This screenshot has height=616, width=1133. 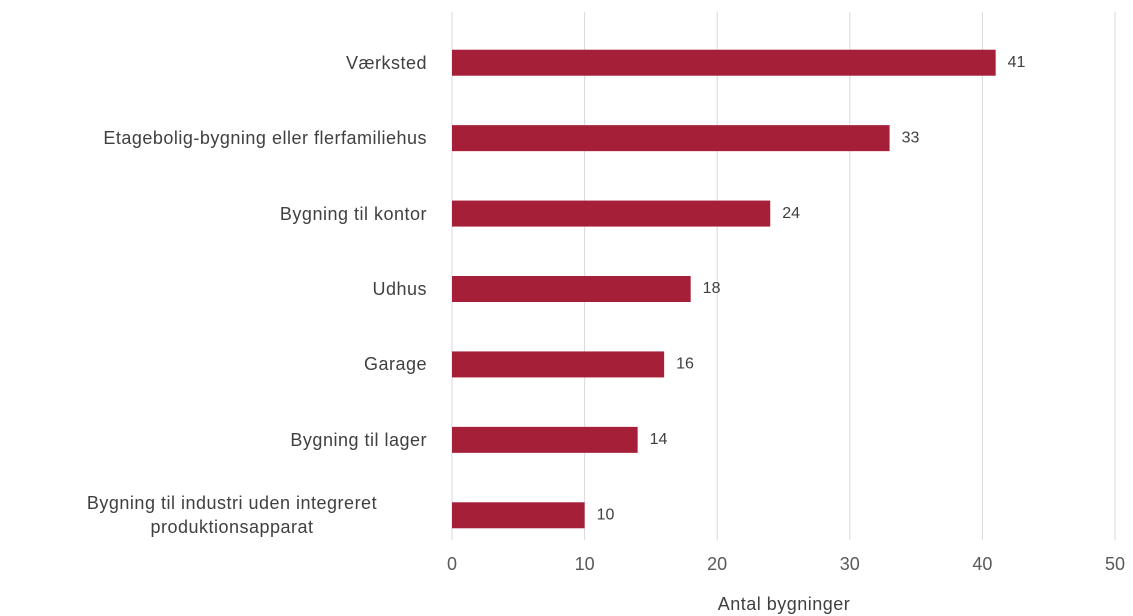 What do you see at coordinates (452, 564) in the screenshot?
I see `x-tick-label: 0` at bounding box center [452, 564].